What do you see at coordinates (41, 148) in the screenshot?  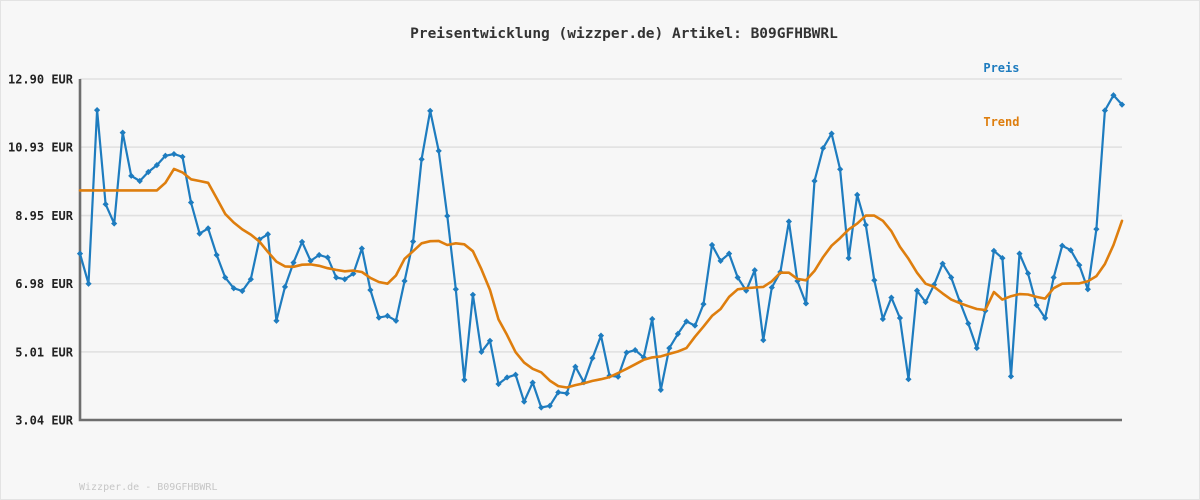 I see `y-axis-tick-label: 10.93 EUR` at bounding box center [41, 148].